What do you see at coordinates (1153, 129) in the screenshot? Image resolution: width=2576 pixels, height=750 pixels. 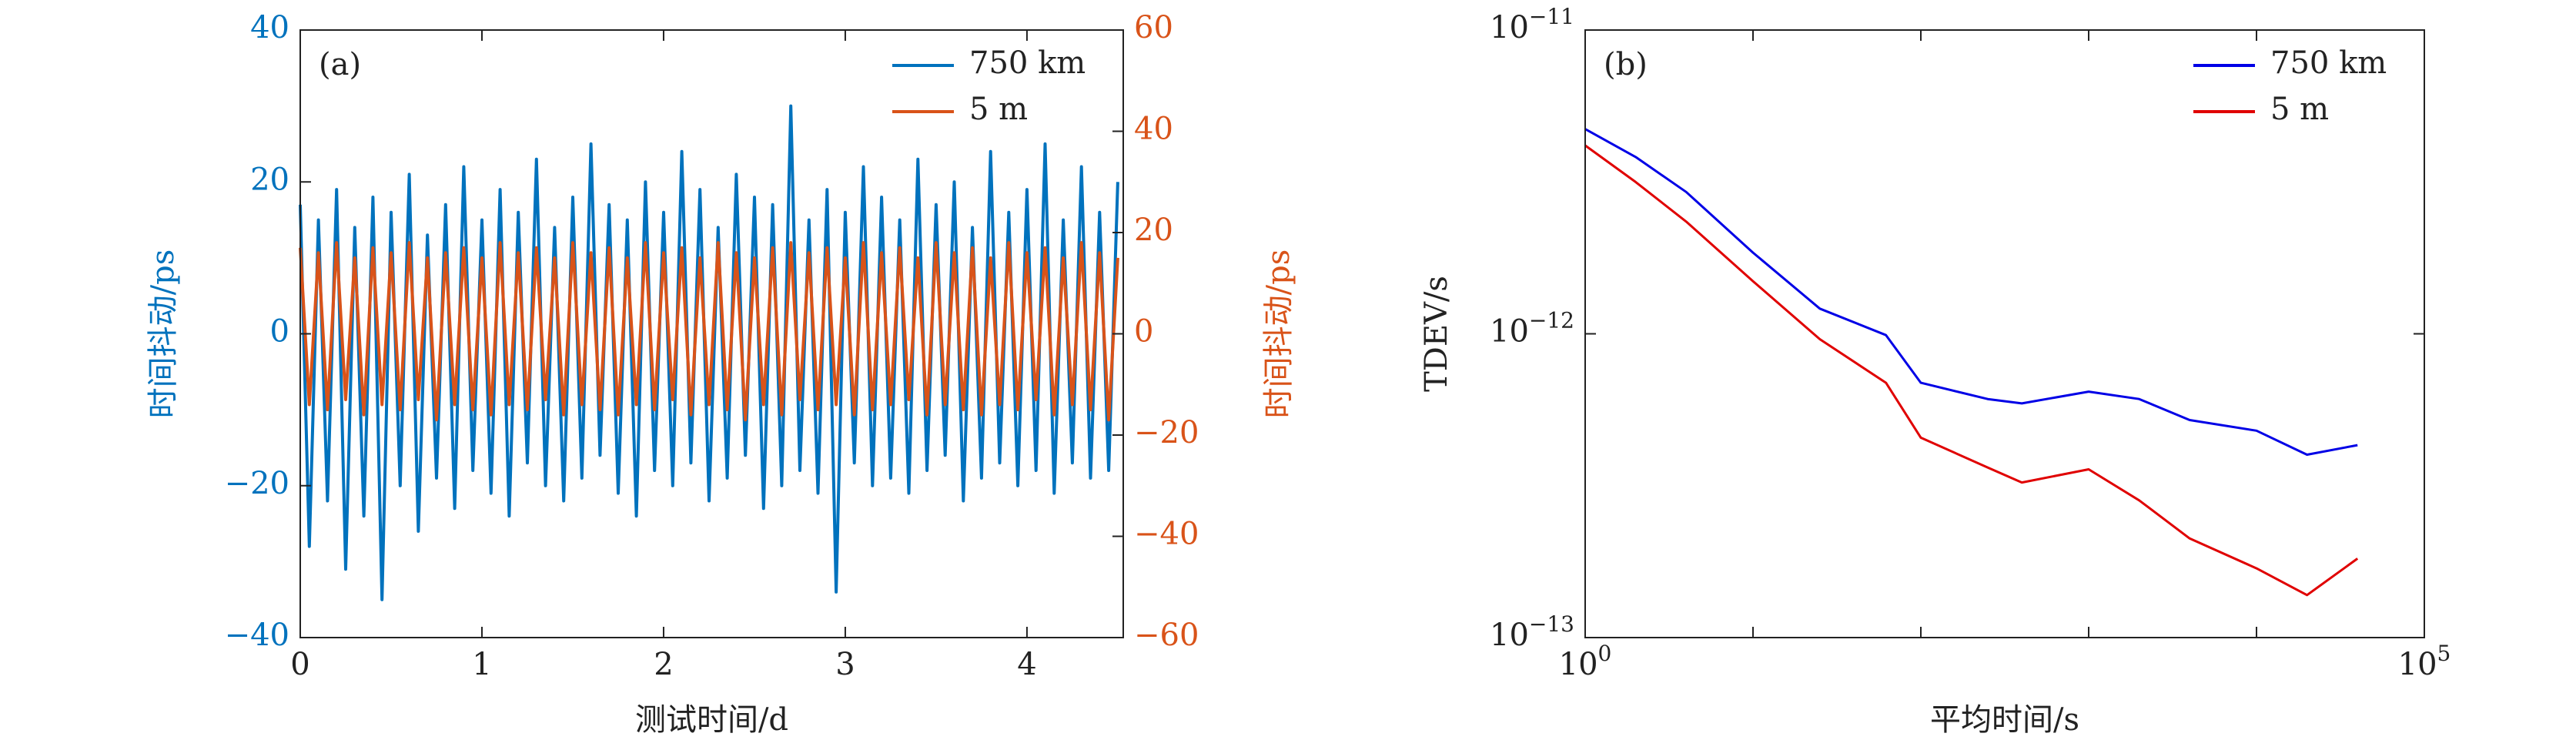 I see `y2-tick-label: 40` at bounding box center [1153, 129].